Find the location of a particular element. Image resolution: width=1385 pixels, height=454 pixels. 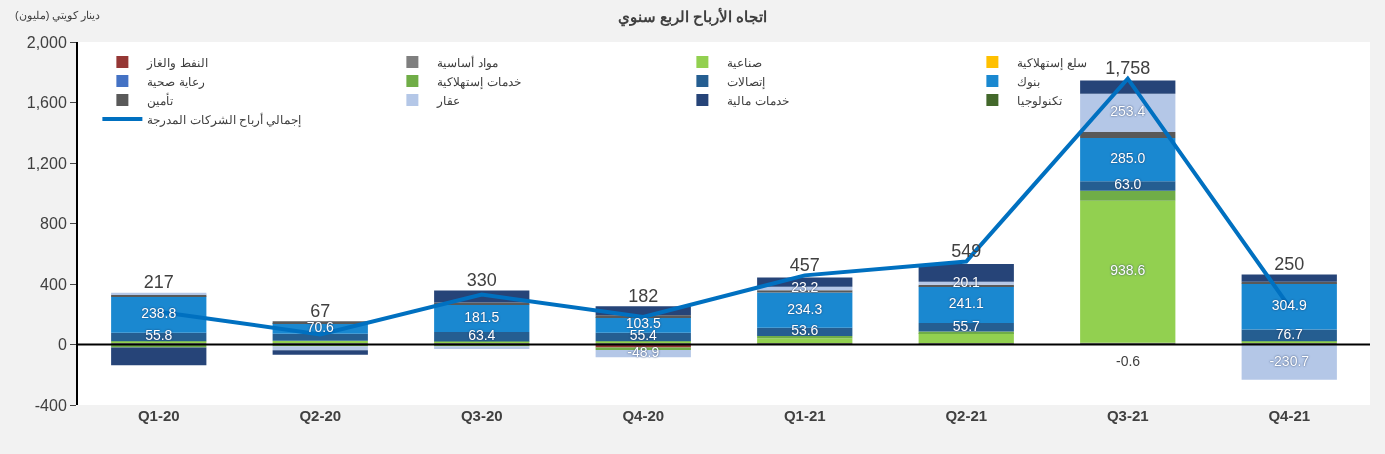

legend-label: رعاية صحية is located at coordinates (176, 81).